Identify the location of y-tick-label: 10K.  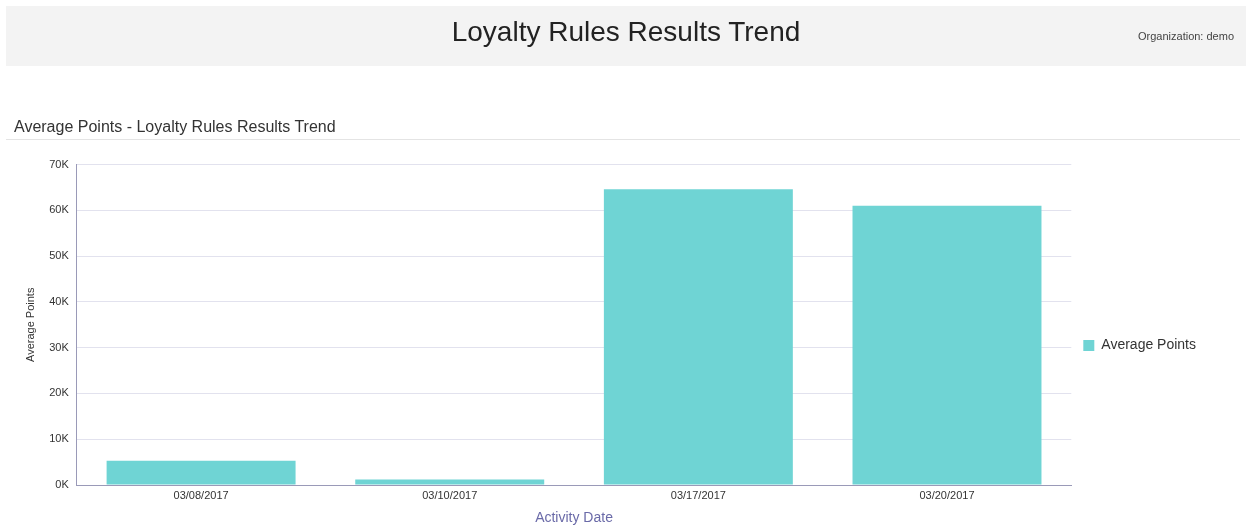
(59, 438).